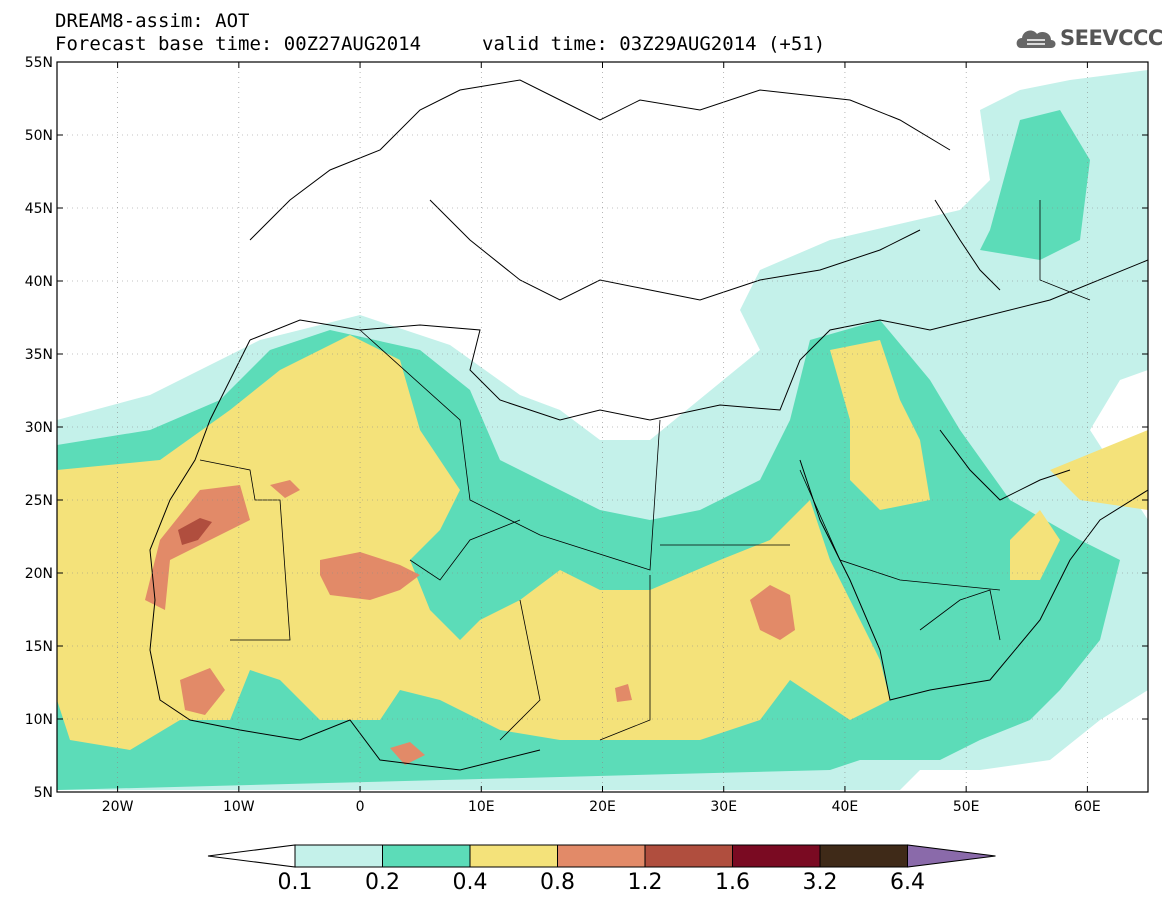 This screenshot has height=905, width=1165. What do you see at coordinates (39, 282) in the screenshot?
I see `lat-tick-label: 40N` at bounding box center [39, 282].